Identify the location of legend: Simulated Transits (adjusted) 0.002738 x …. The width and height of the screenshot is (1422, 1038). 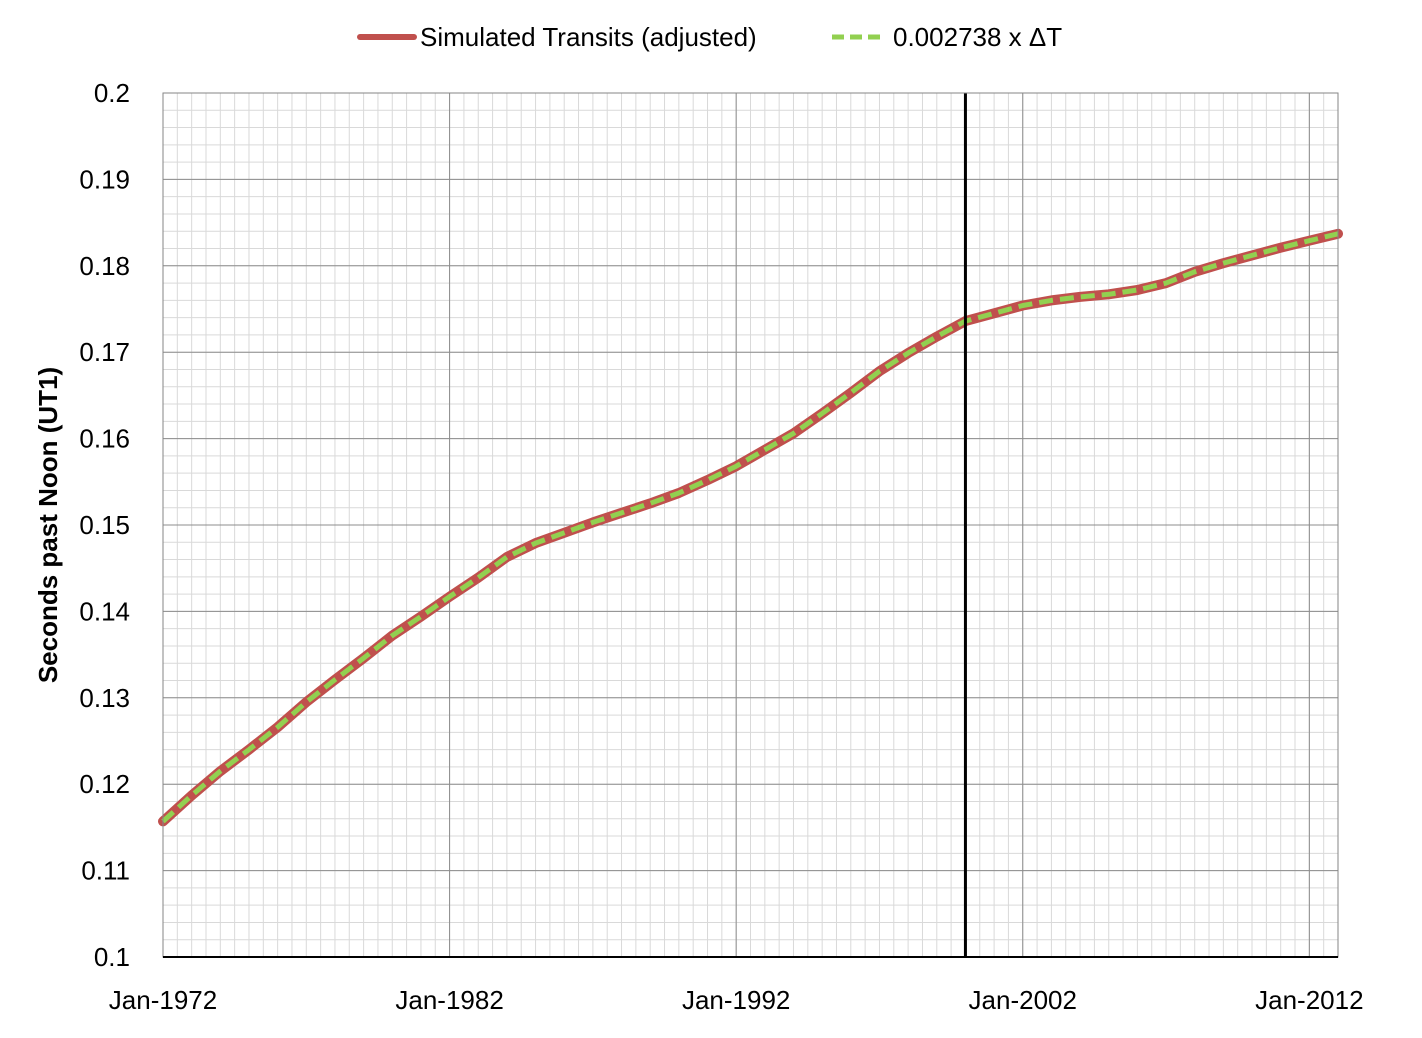
(709, 37).